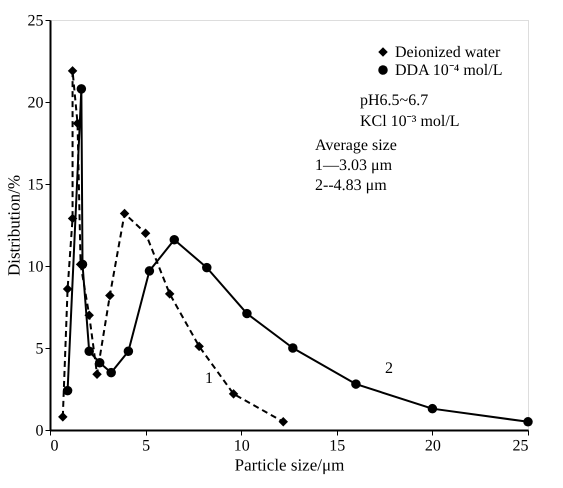 The height and width of the screenshot is (488, 563). I want to click on x-tick-label: 0, so click(54, 446).